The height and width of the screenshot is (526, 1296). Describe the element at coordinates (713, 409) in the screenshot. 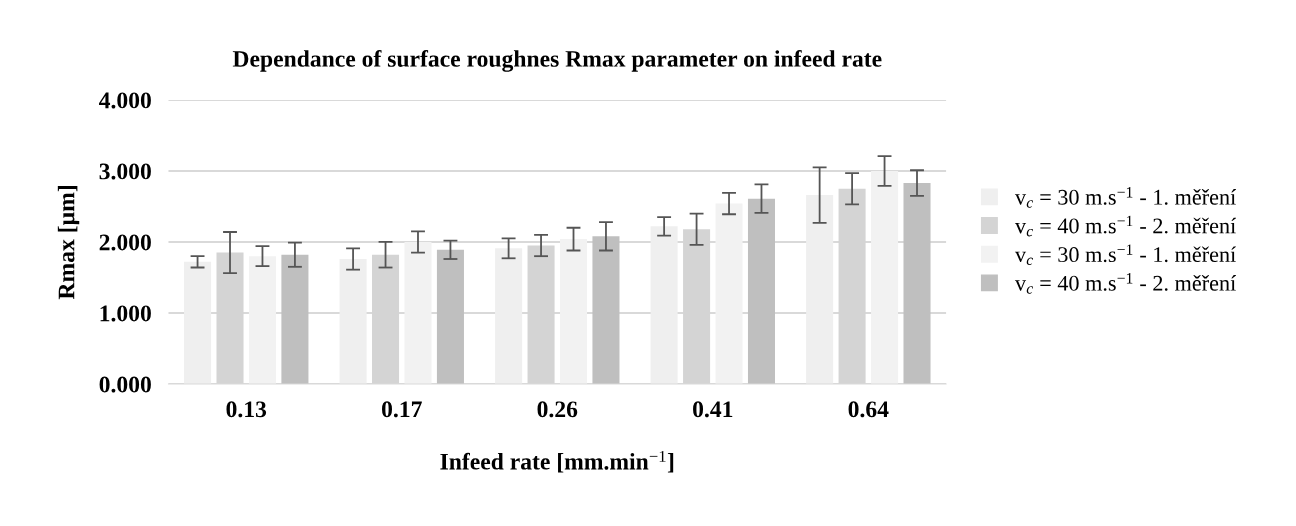

I see `x-tick-label: 0.41` at that location.